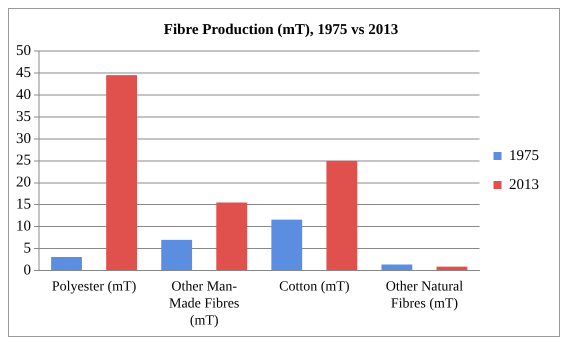 The image size is (570, 345). Describe the element at coordinates (23, 160) in the screenshot. I see `y-tick-label: 25` at that location.